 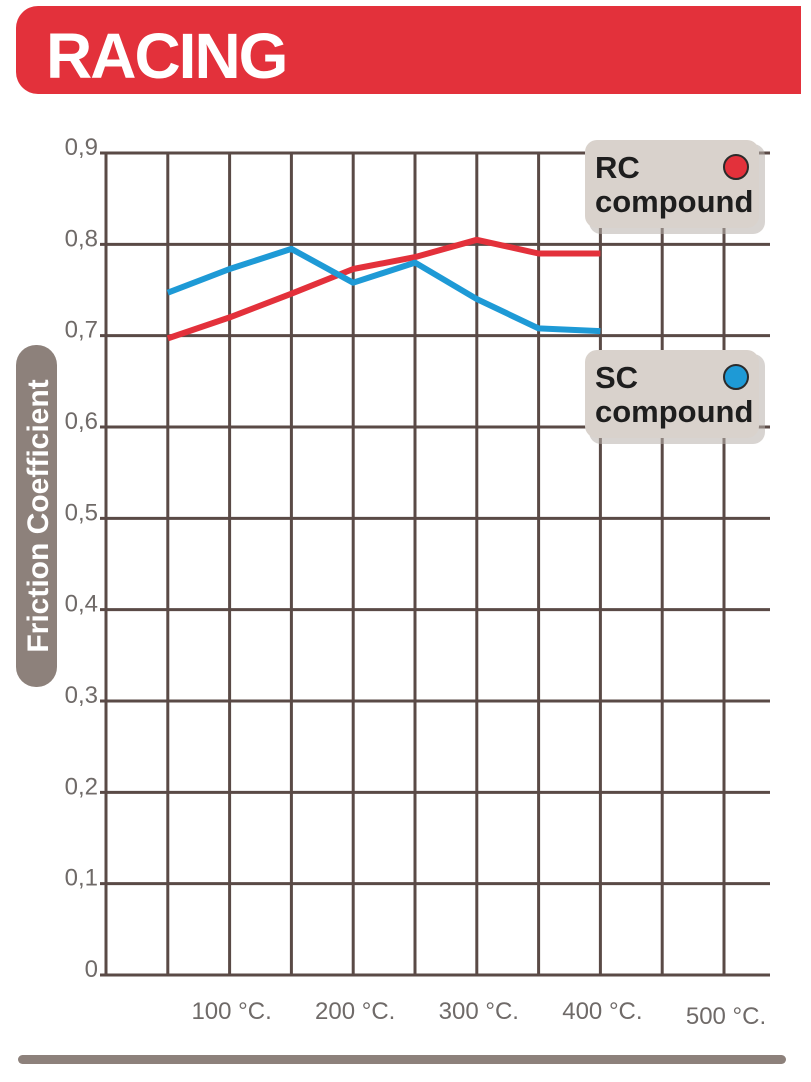 What do you see at coordinates (355, 1011) in the screenshot?
I see `x-tick-label: 200 °C.` at bounding box center [355, 1011].